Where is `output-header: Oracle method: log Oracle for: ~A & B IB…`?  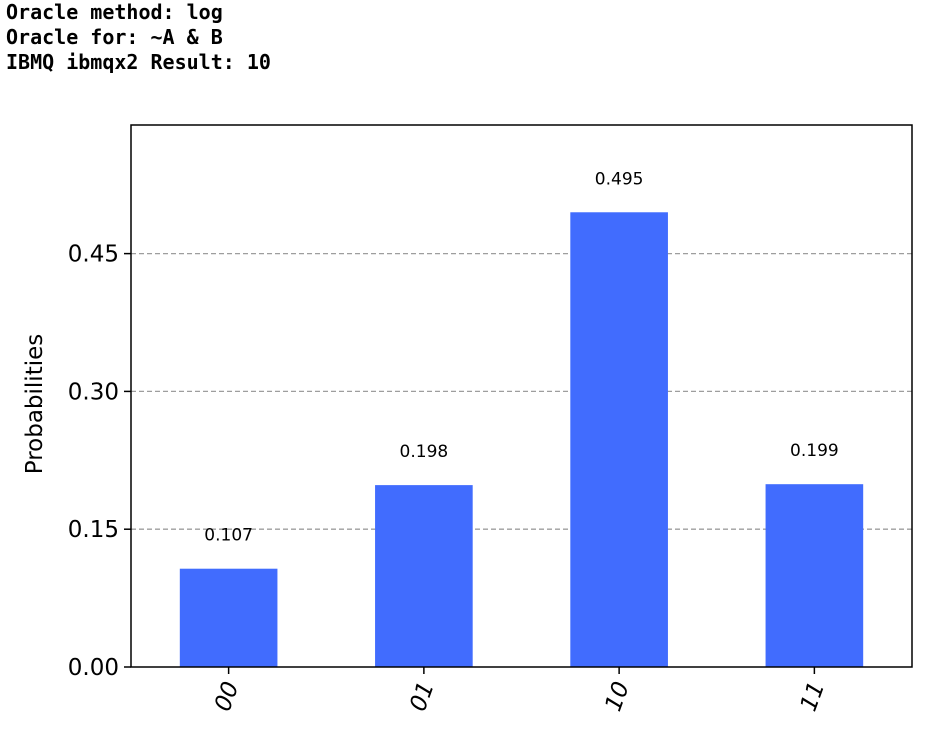
output-header: Oracle method: log Oracle for: ~A & B IB… is located at coordinates (138, 37).